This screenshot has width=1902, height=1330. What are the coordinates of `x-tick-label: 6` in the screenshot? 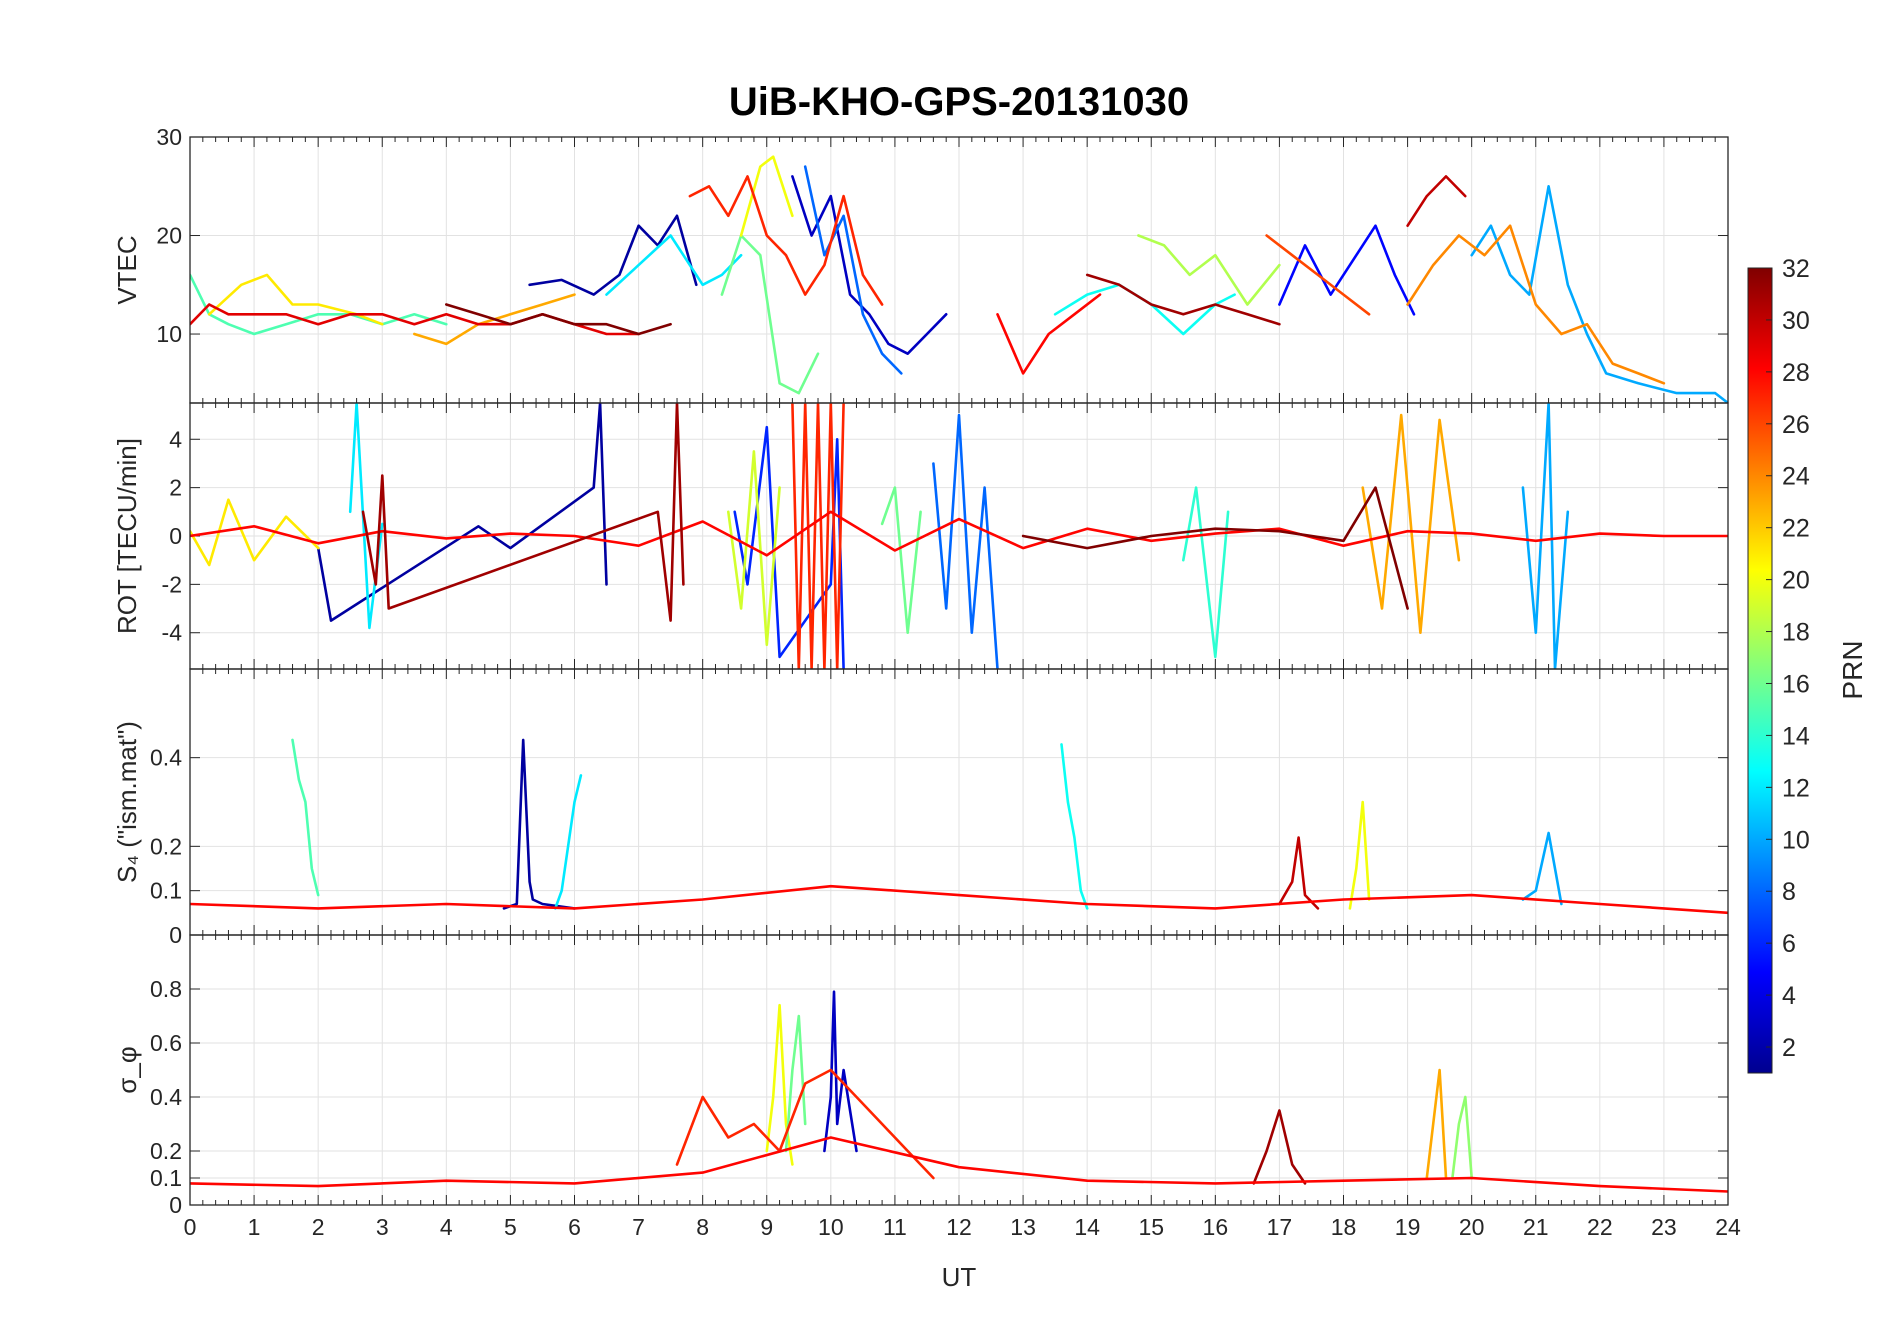 It's located at (574, 1227).